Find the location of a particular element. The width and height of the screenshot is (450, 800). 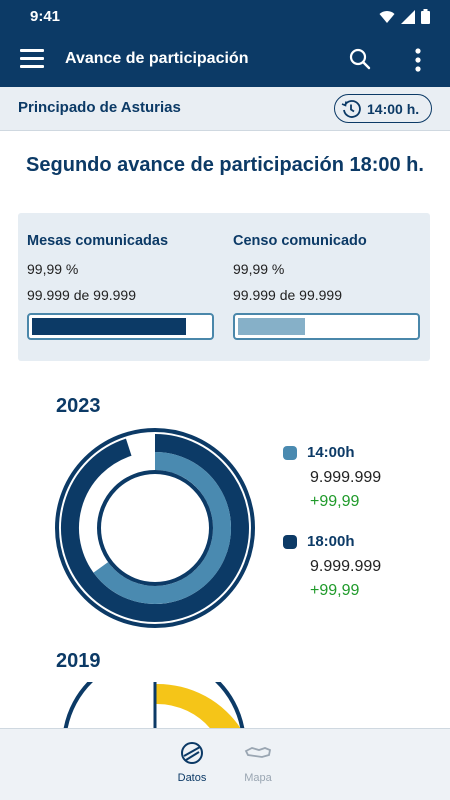

search-icon is located at coordinates (360, 59).